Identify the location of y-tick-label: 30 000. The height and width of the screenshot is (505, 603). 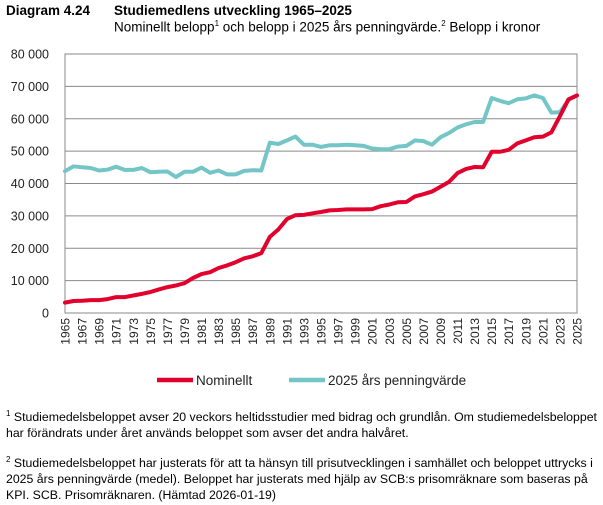
(30, 216).